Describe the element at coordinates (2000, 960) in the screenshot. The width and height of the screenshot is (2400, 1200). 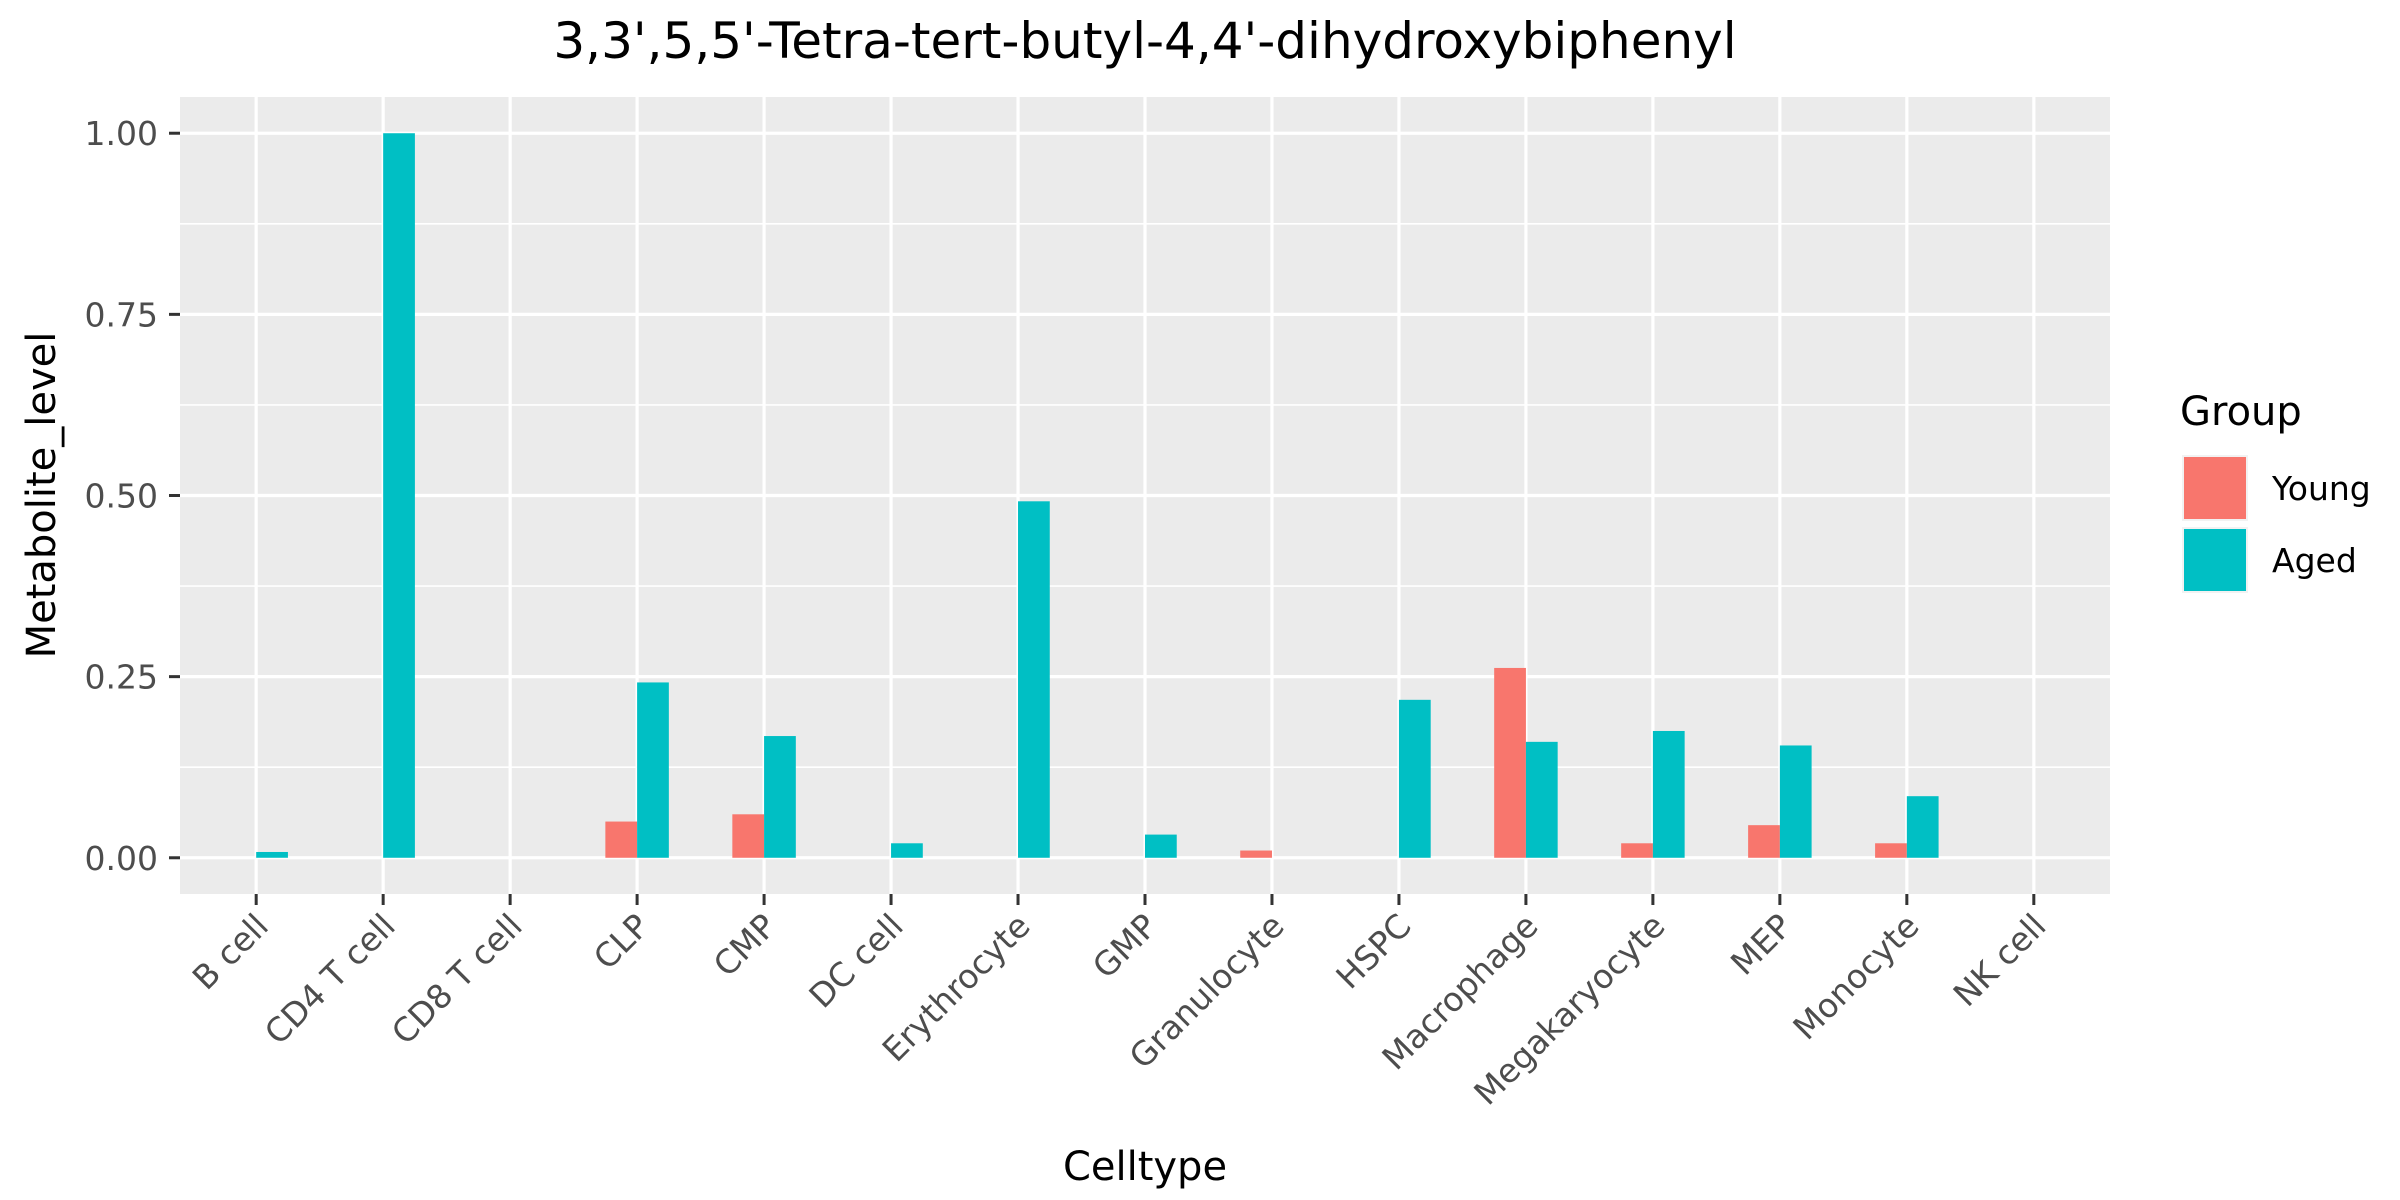
I see `x-tick-label: NK cell` at that location.